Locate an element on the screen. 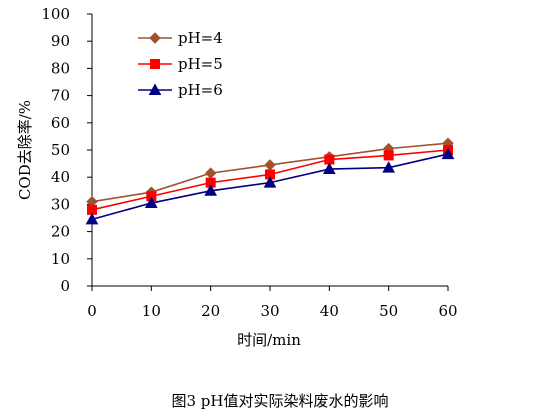 This screenshot has width=536, height=418. legend-item: pH=6 is located at coordinates (180, 90).